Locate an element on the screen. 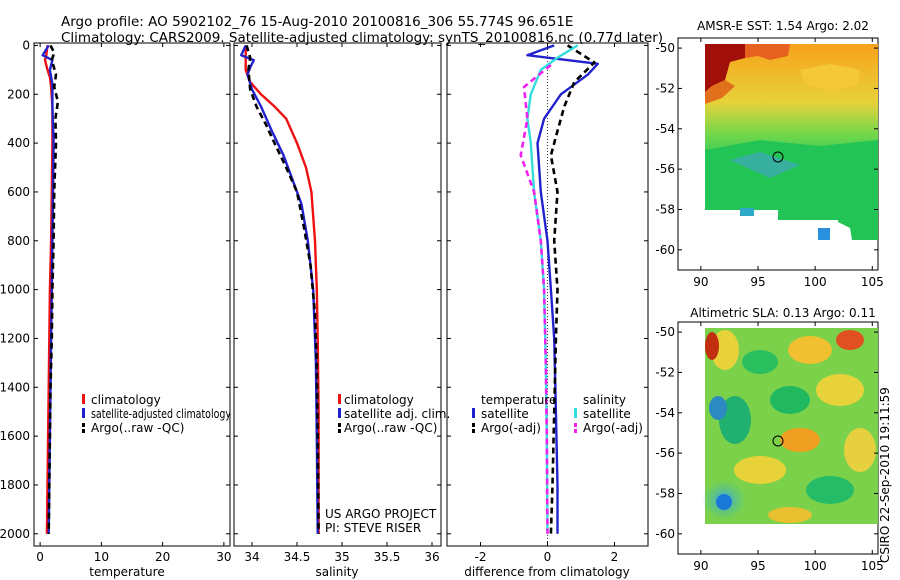 This screenshot has height=580, width=900. x-tick-label: 35.5 is located at coordinates (387, 557).